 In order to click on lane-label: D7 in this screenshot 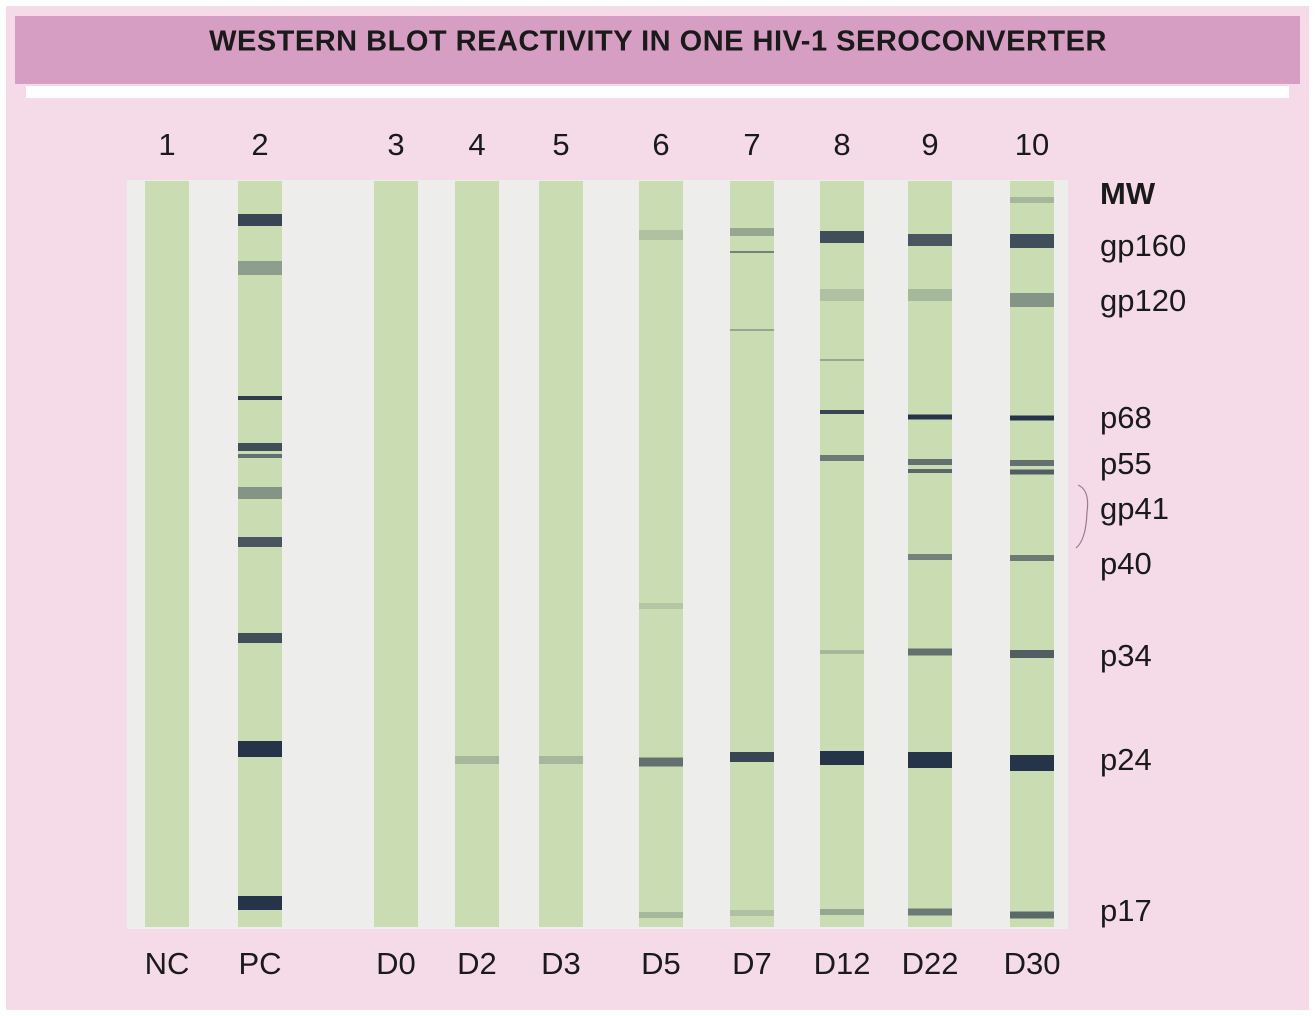, I will do `click(752, 963)`.